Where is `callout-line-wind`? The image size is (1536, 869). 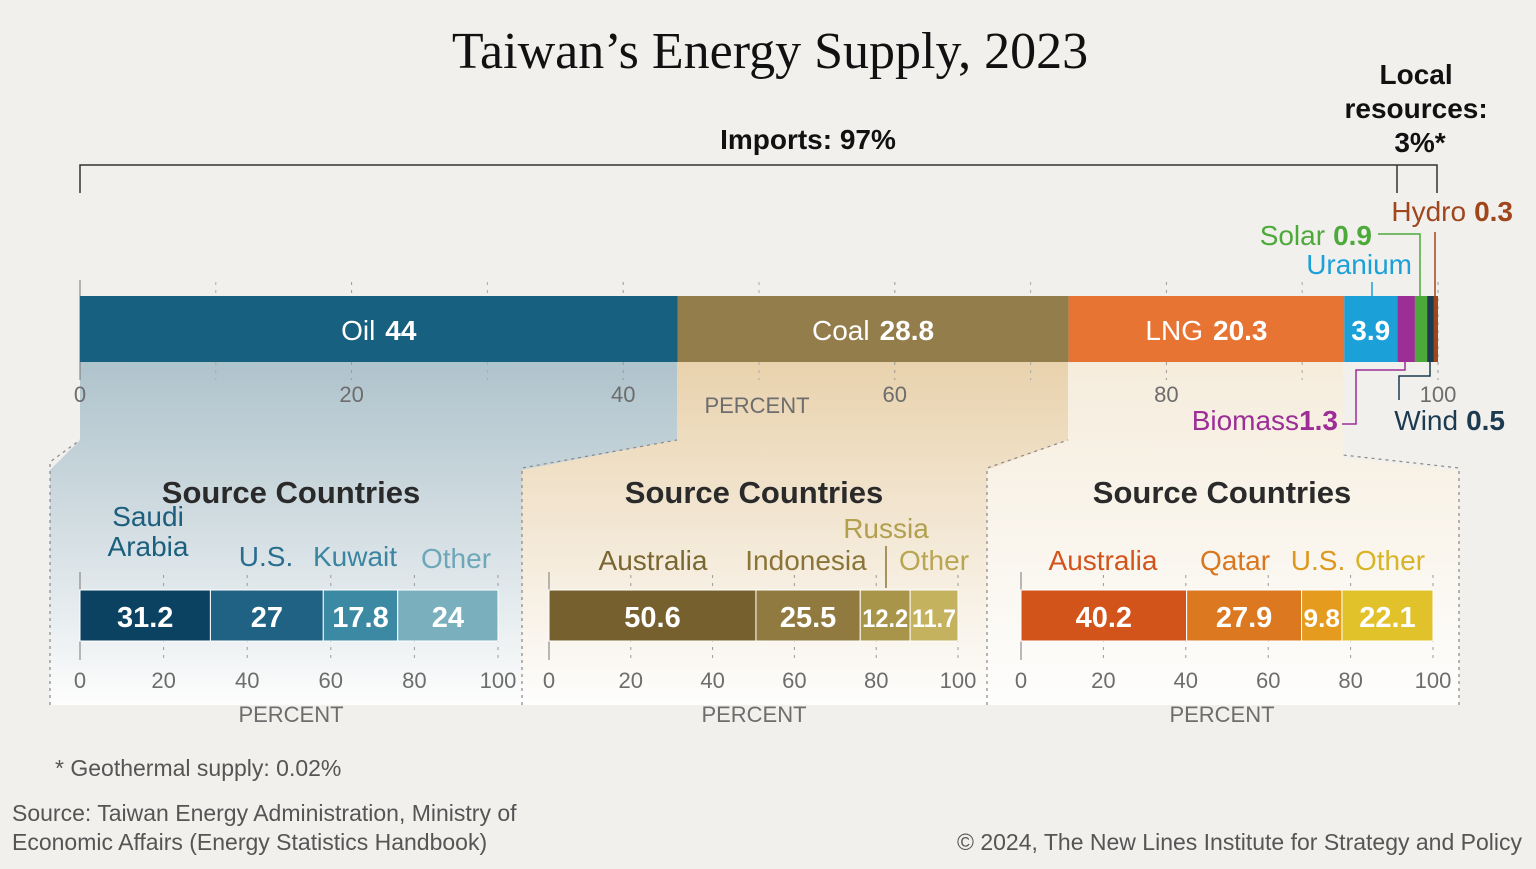 callout-line-wind is located at coordinates (1414, 381).